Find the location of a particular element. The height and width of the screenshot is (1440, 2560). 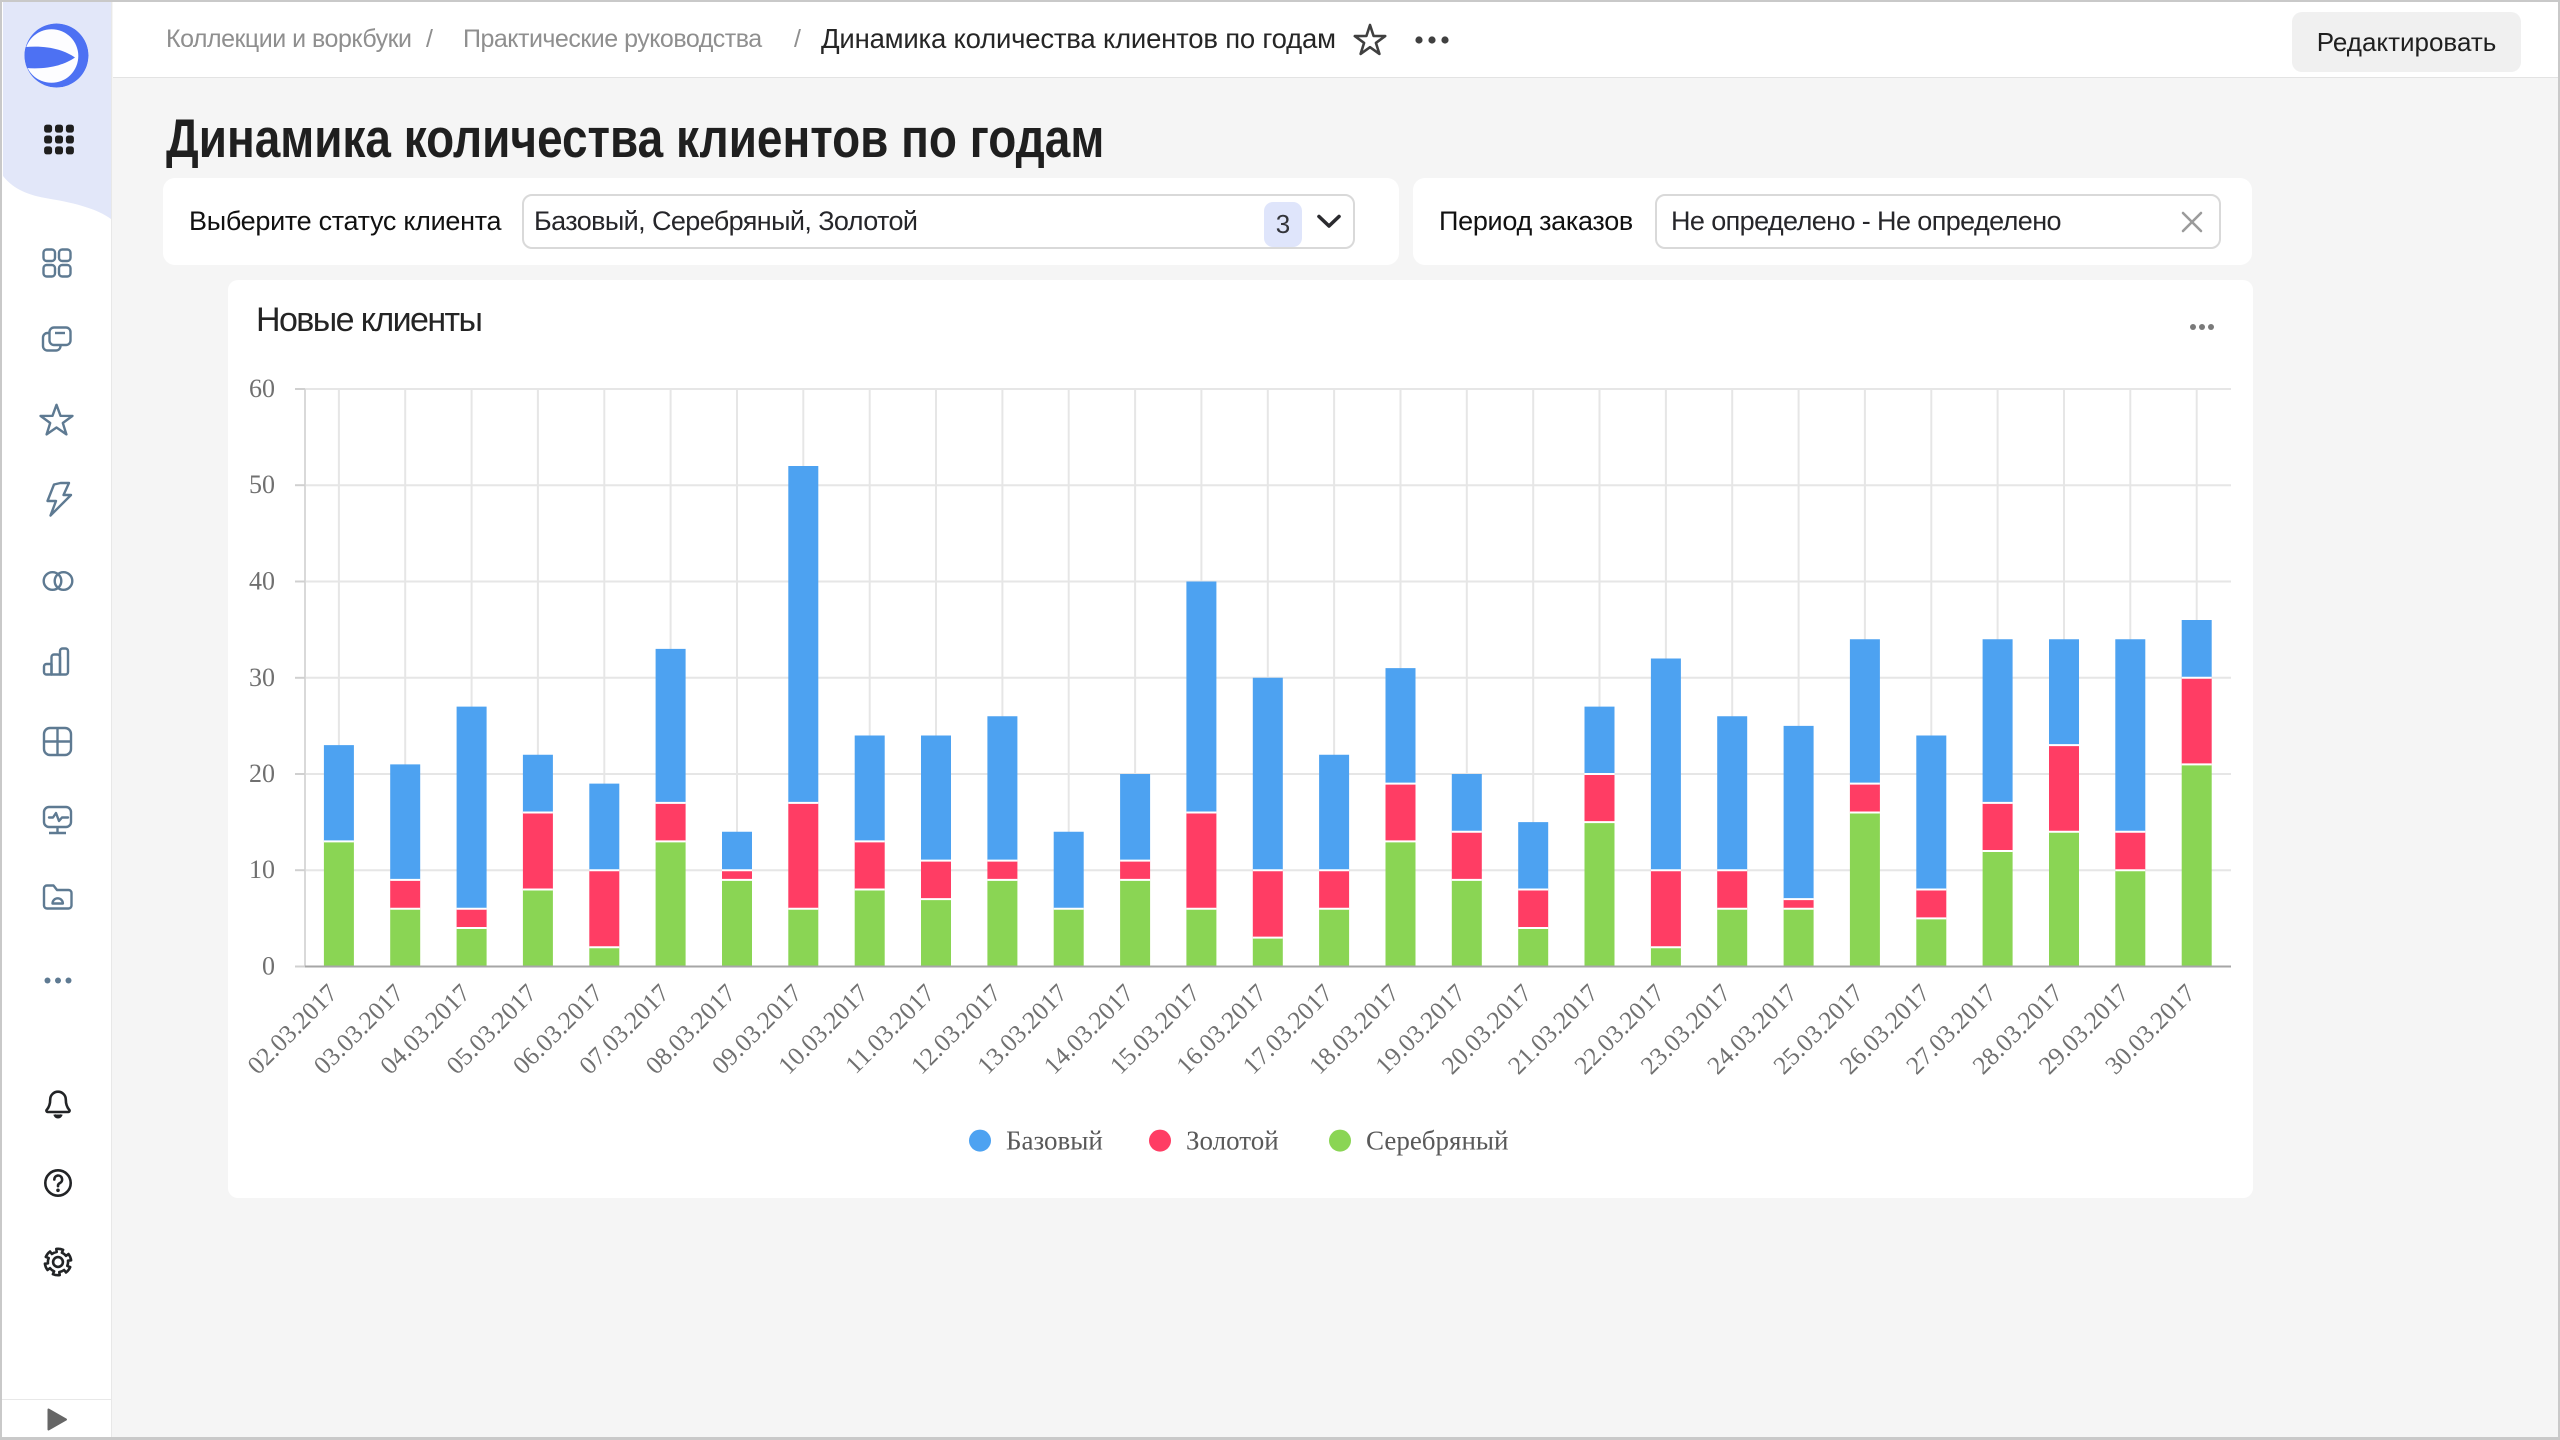

svg-text: Серебряный is located at coordinates (1437, 1141).